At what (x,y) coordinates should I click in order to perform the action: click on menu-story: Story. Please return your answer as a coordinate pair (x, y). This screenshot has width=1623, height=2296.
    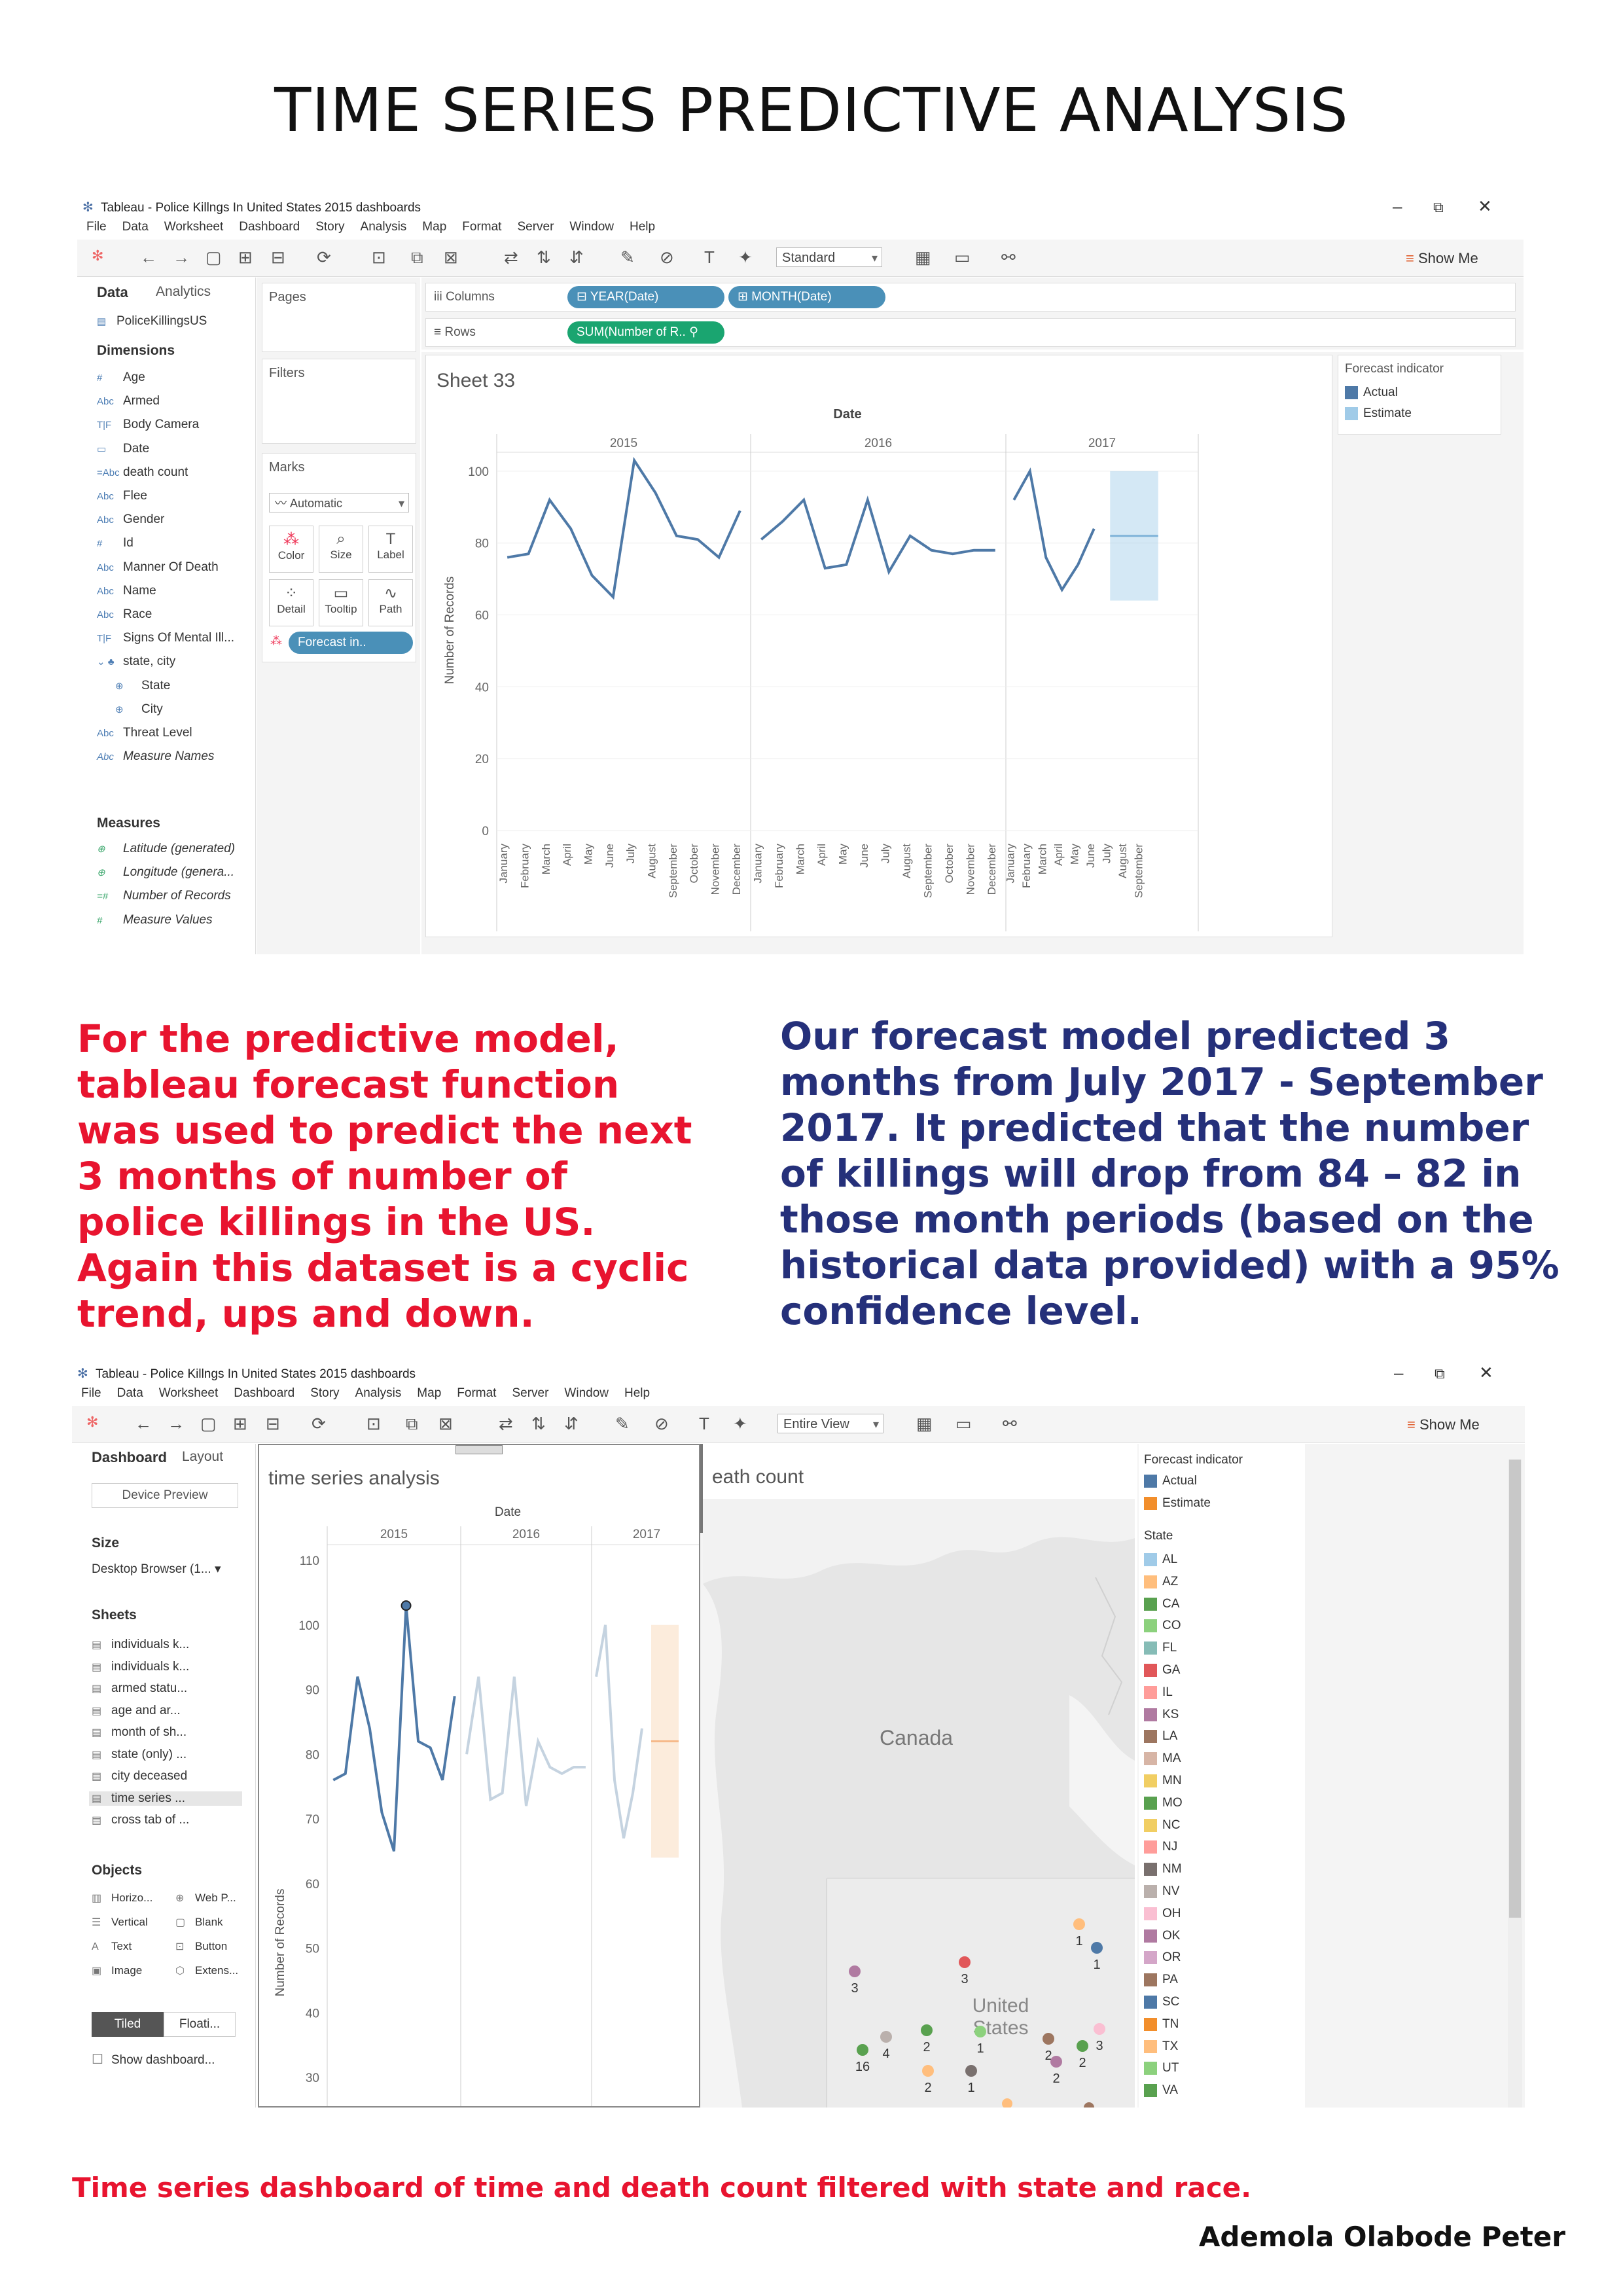
    Looking at the image, I should click on (325, 1393).